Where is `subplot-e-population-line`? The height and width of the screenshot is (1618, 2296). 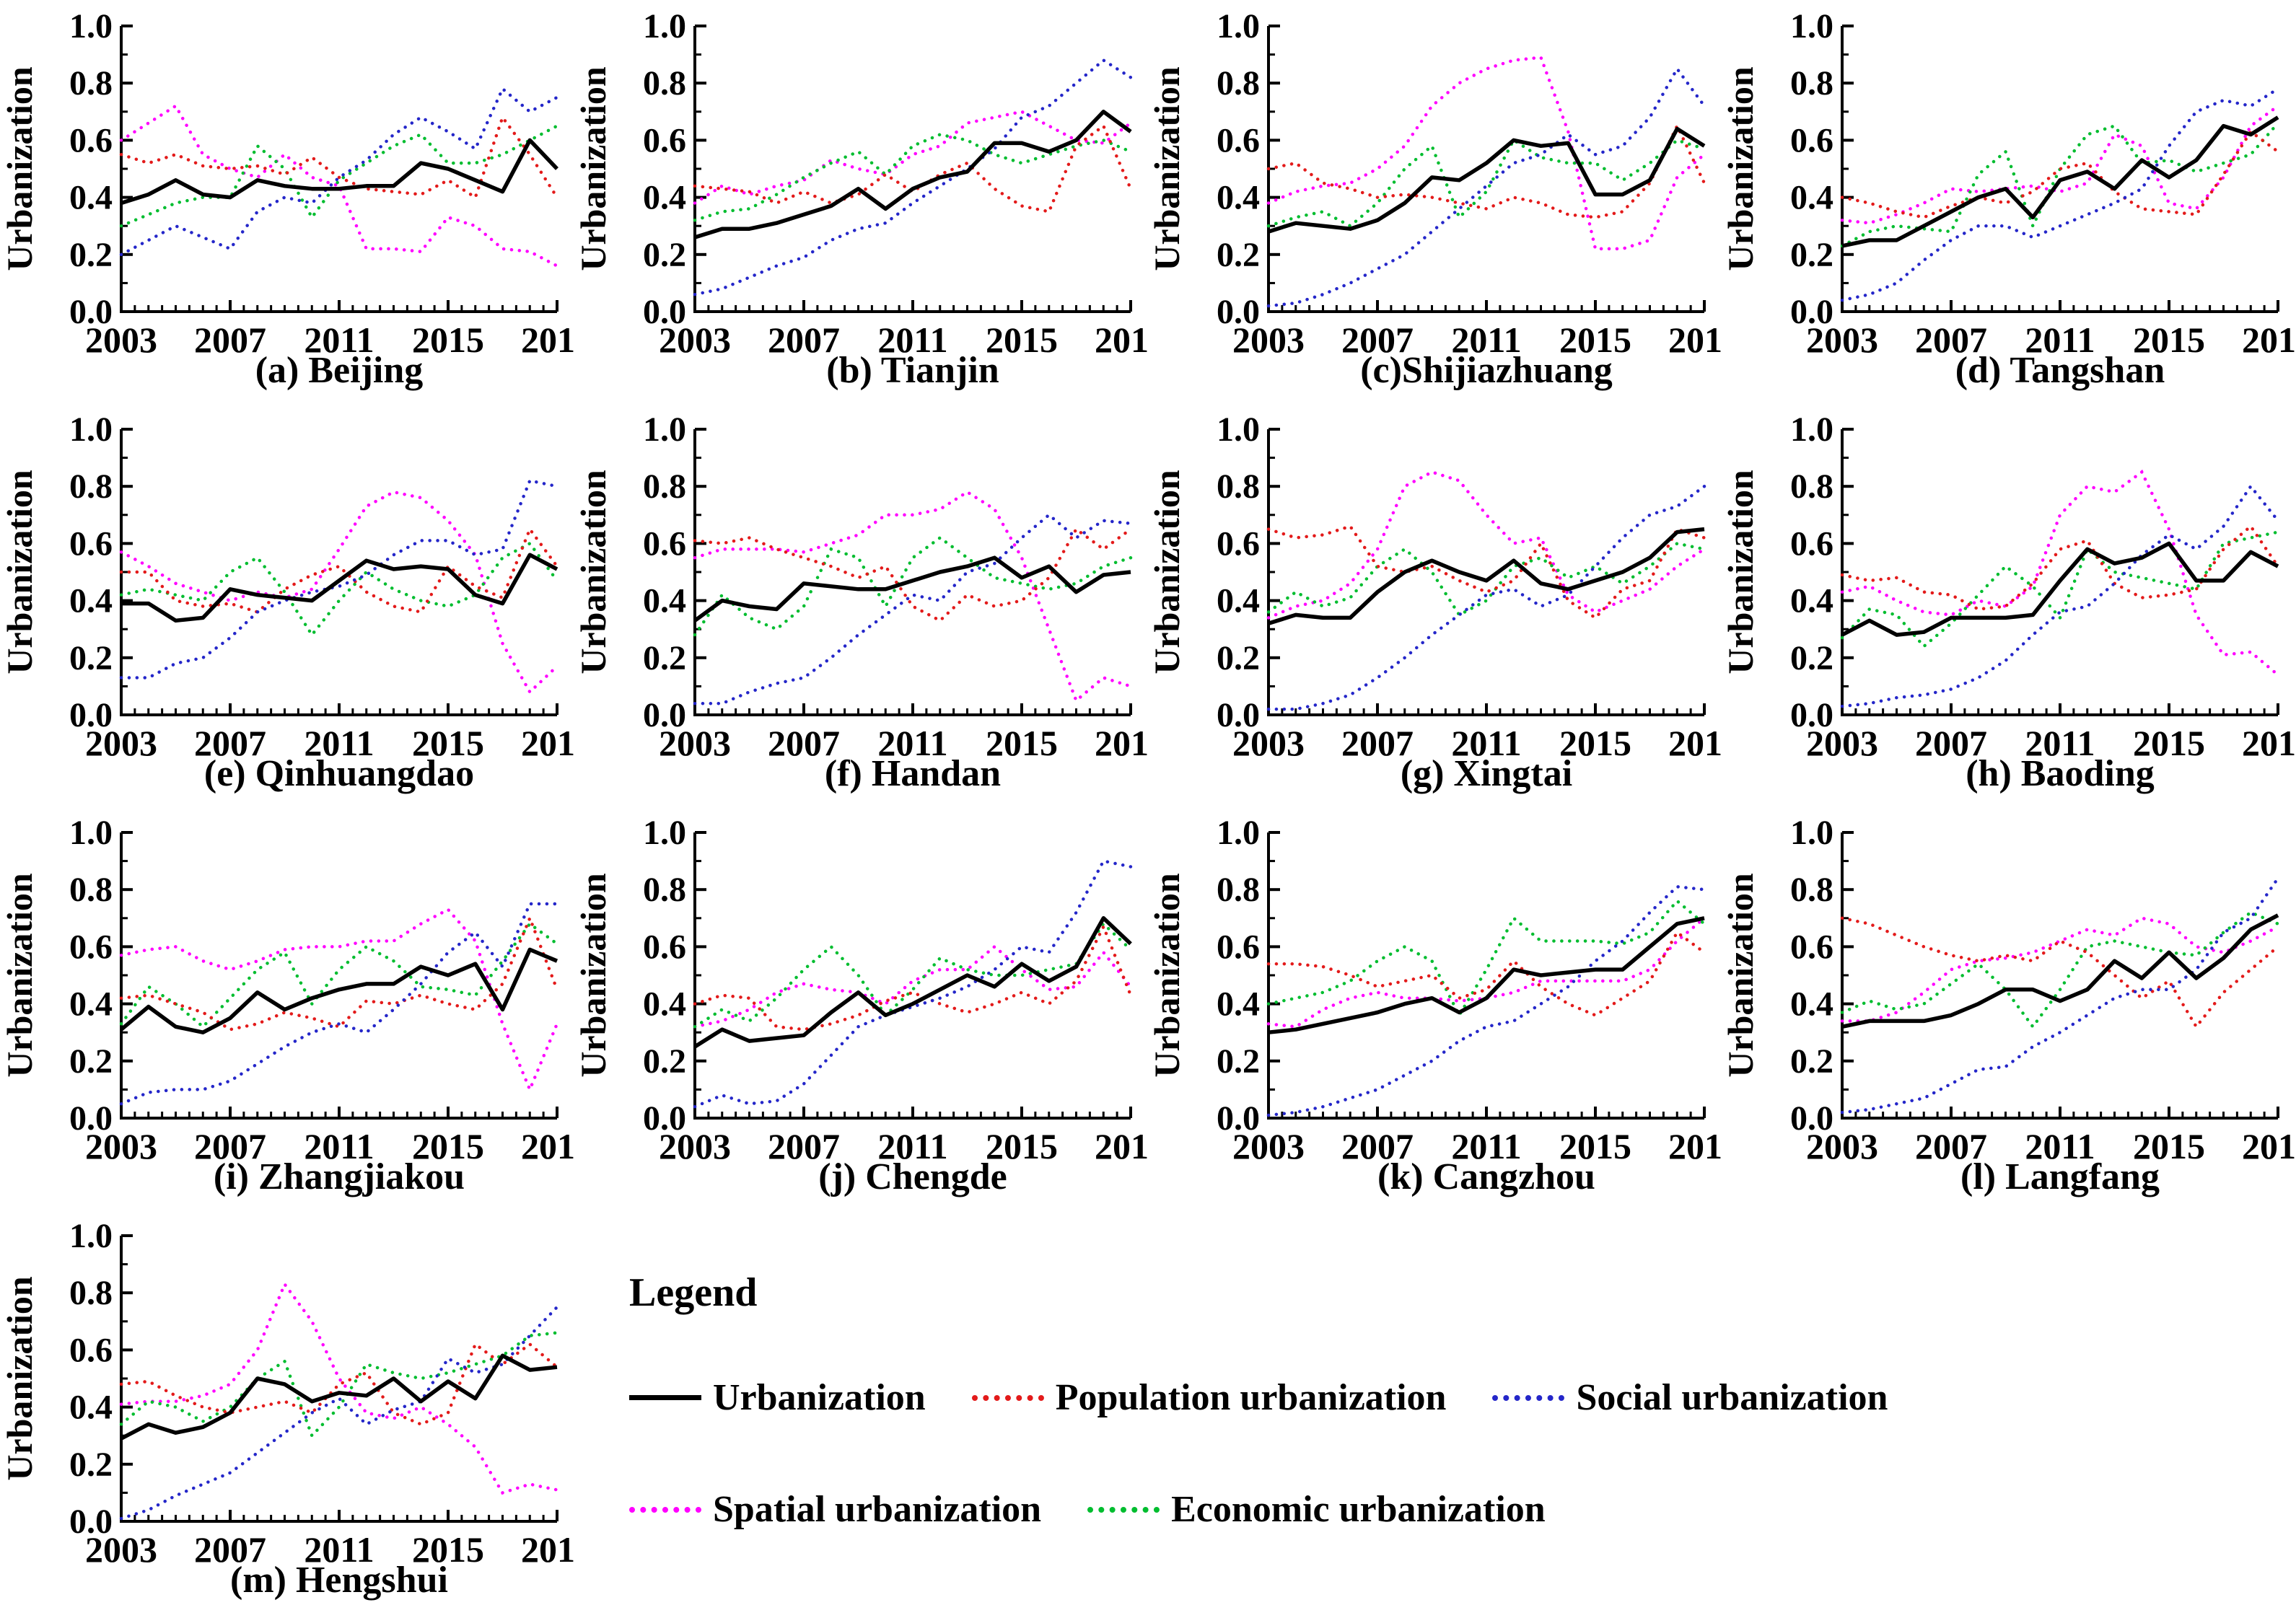
subplot-e-population-line is located at coordinates (339, 569).